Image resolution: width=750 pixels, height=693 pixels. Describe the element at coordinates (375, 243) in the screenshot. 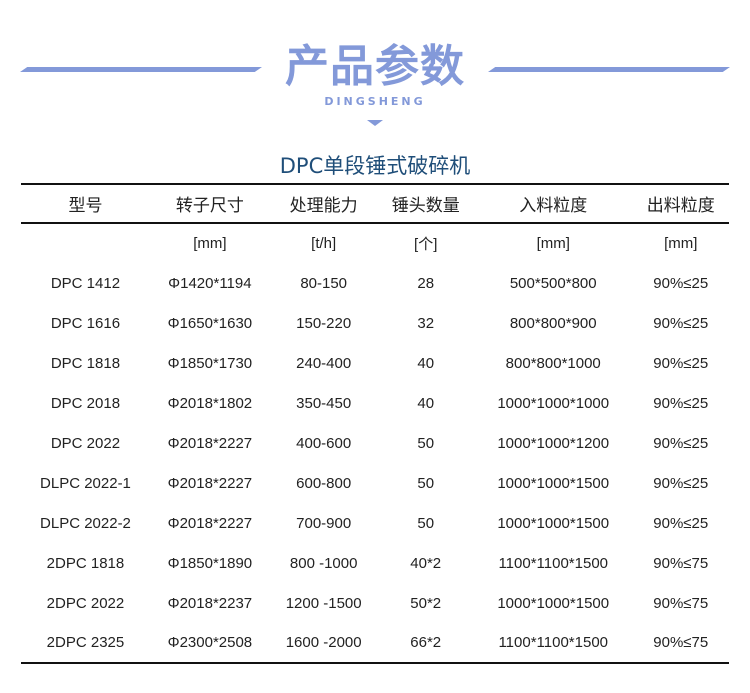

I see `units-row: [mm] [t/h] [个] [mm] [mm]` at that location.